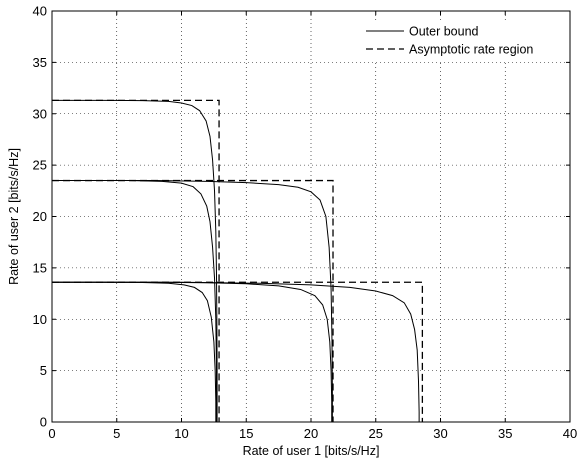 The width and height of the screenshot is (581, 469). Describe the element at coordinates (311, 451) in the screenshot. I see `x-axis-label: Rate of user 1 [bits/s/Hz]` at that location.